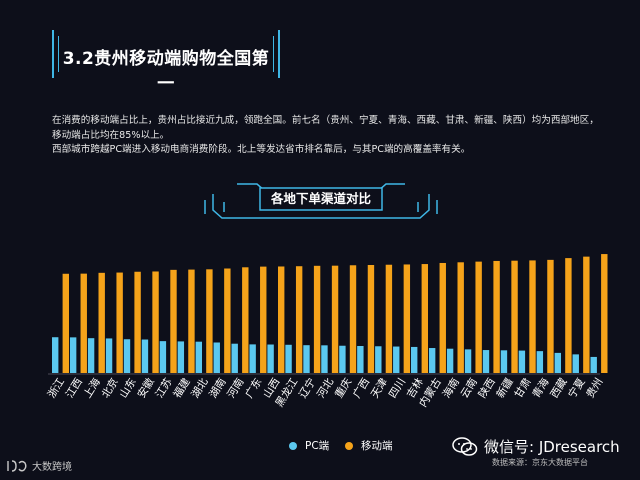  Describe the element at coordinates (110, 388) in the screenshot. I see `x-tick-label-3: 北京` at that location.